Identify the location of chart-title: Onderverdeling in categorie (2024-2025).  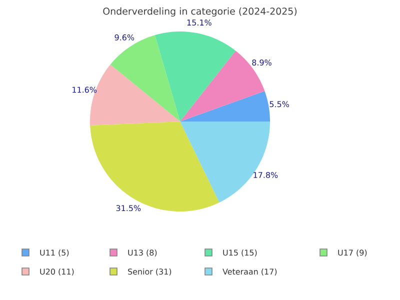
(200, 12).